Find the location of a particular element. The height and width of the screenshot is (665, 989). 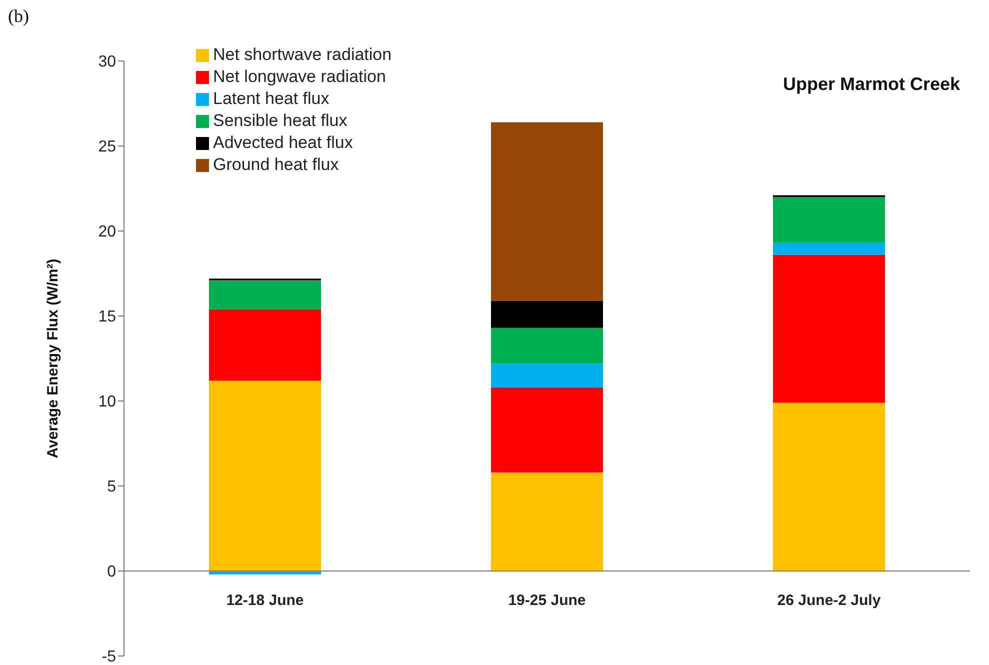

y-axis-title: Average Energy Flux (W/m²) is located at coordinates (53, 358).